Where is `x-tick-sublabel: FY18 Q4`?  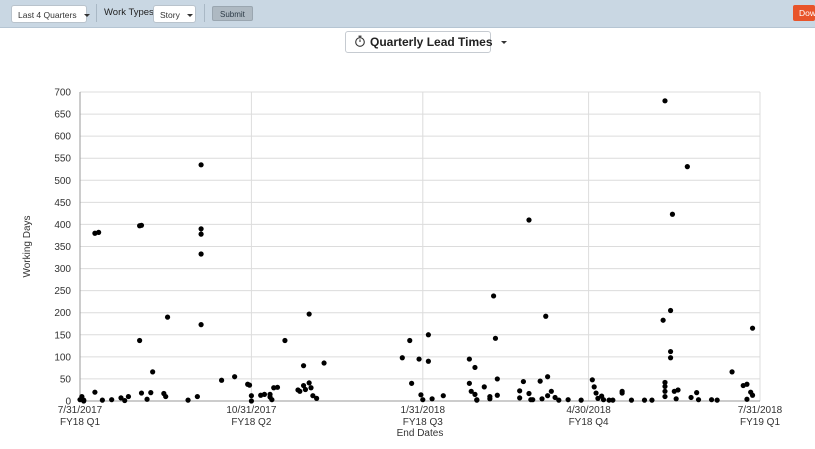
x-tick-sublabel: FY18 Q4 is located at coordinates (589, 422).